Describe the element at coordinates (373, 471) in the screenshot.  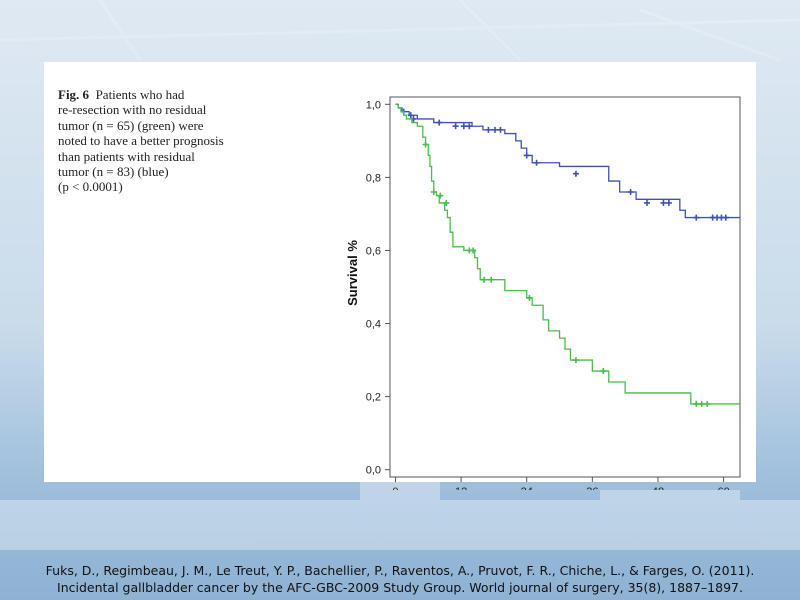
I see `y-tick-label: 0,0` at that location.